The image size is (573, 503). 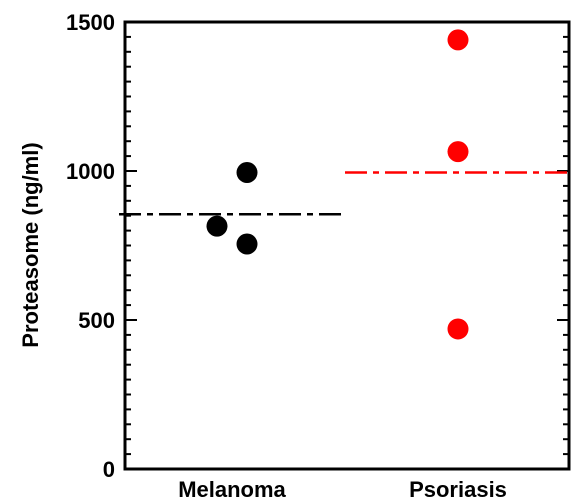 I want to click on y-tick-label: 1500, so click(x=90, y=22).